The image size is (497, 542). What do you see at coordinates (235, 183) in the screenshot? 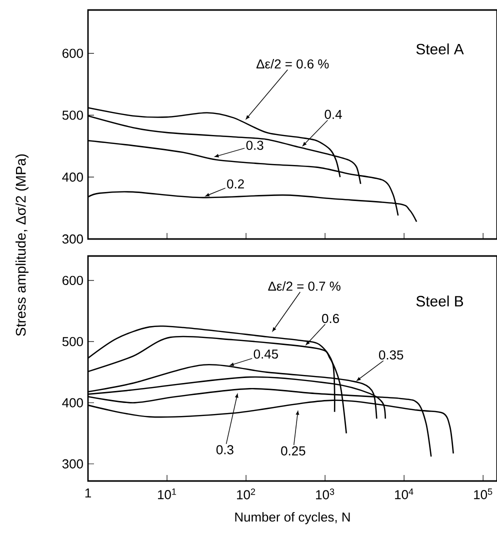
I see `annotation: 0.2` at bounding box center [235, 183].